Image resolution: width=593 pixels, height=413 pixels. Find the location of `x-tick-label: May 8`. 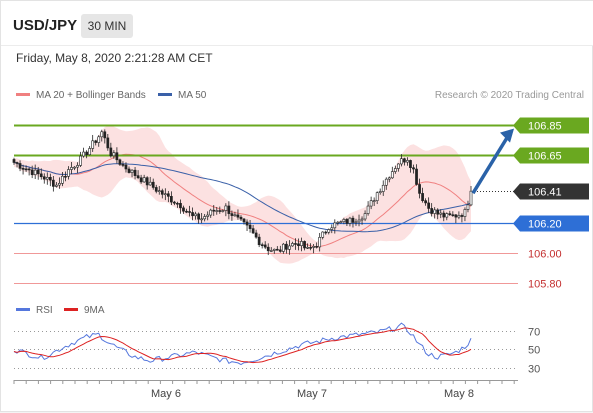

x-tick-label: May 8 is located at coordinates (459, 394).